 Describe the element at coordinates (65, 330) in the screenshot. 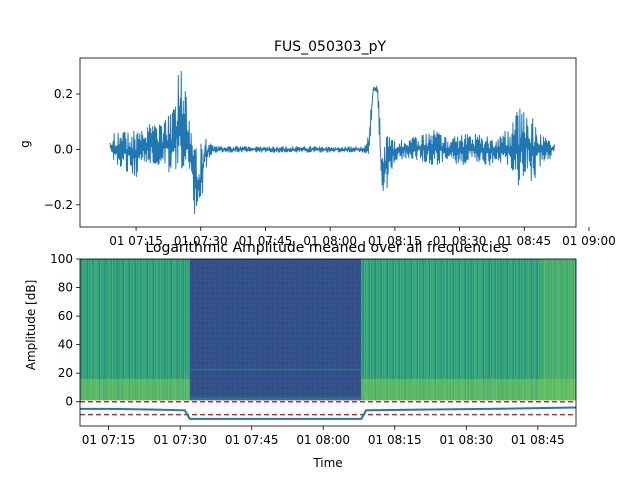

I see `bottom-y-ticks: 0 20 40 60 80 100` at that location.